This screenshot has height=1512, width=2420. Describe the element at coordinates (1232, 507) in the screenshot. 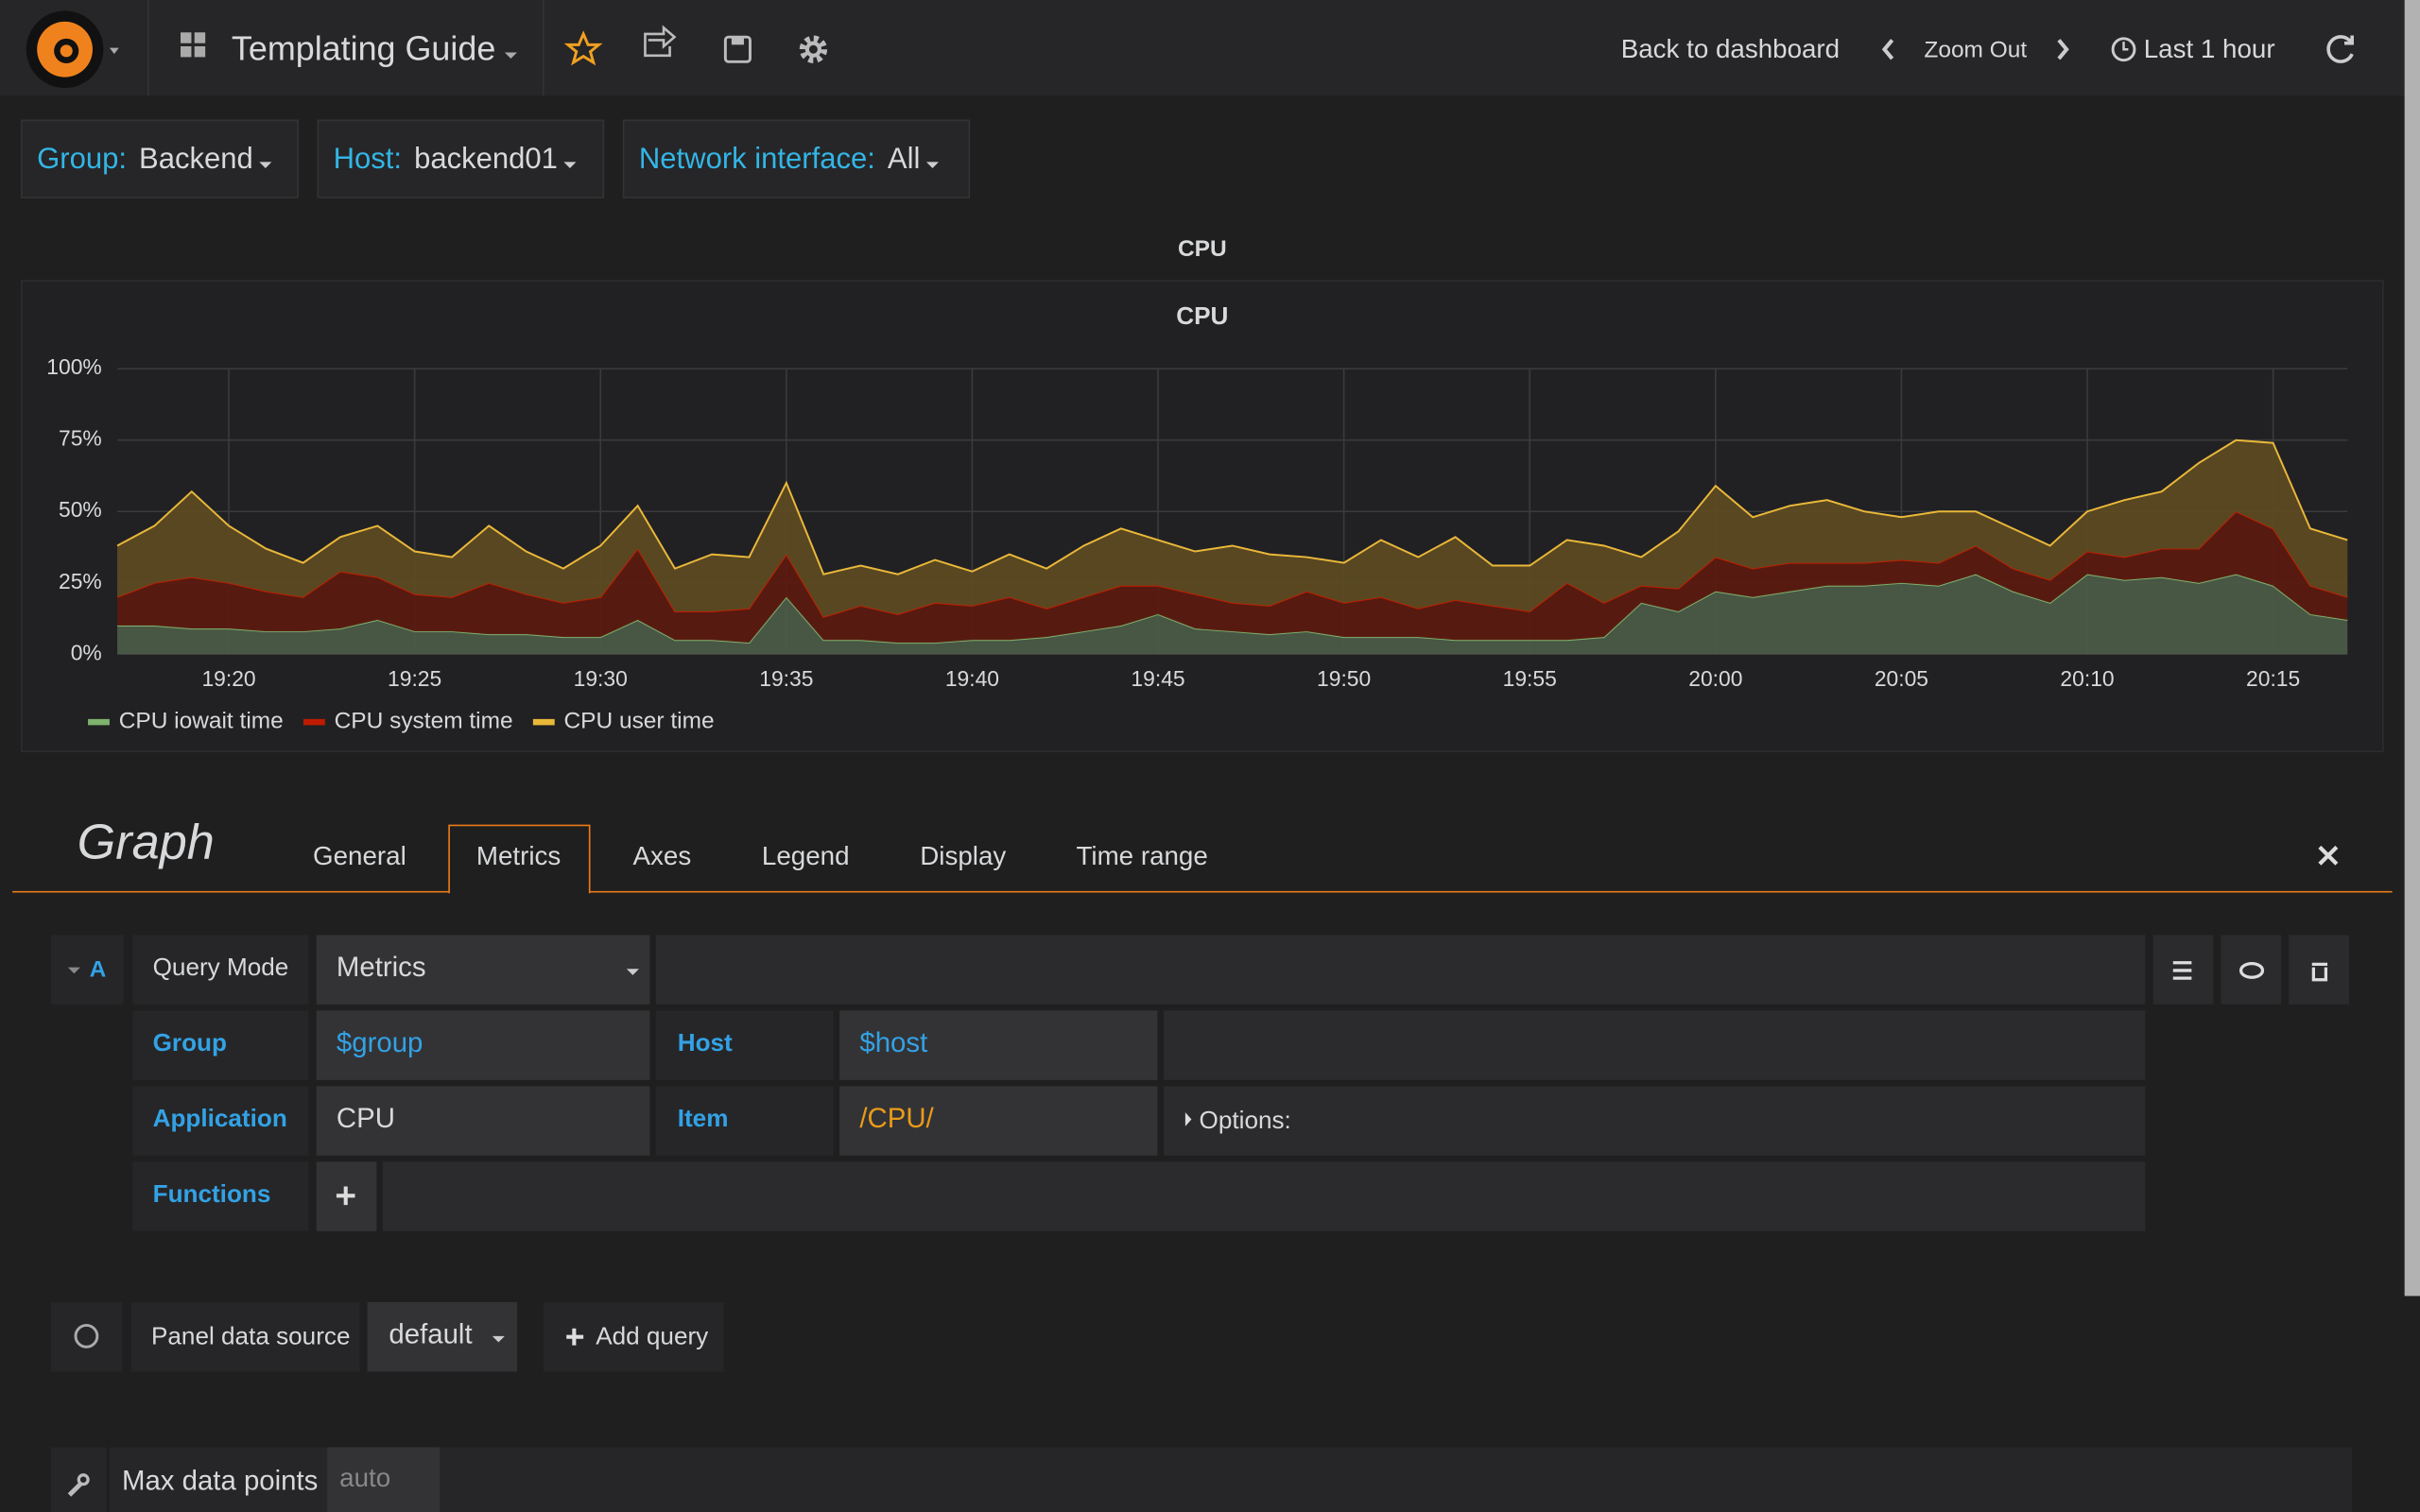

I see `line` at that location.